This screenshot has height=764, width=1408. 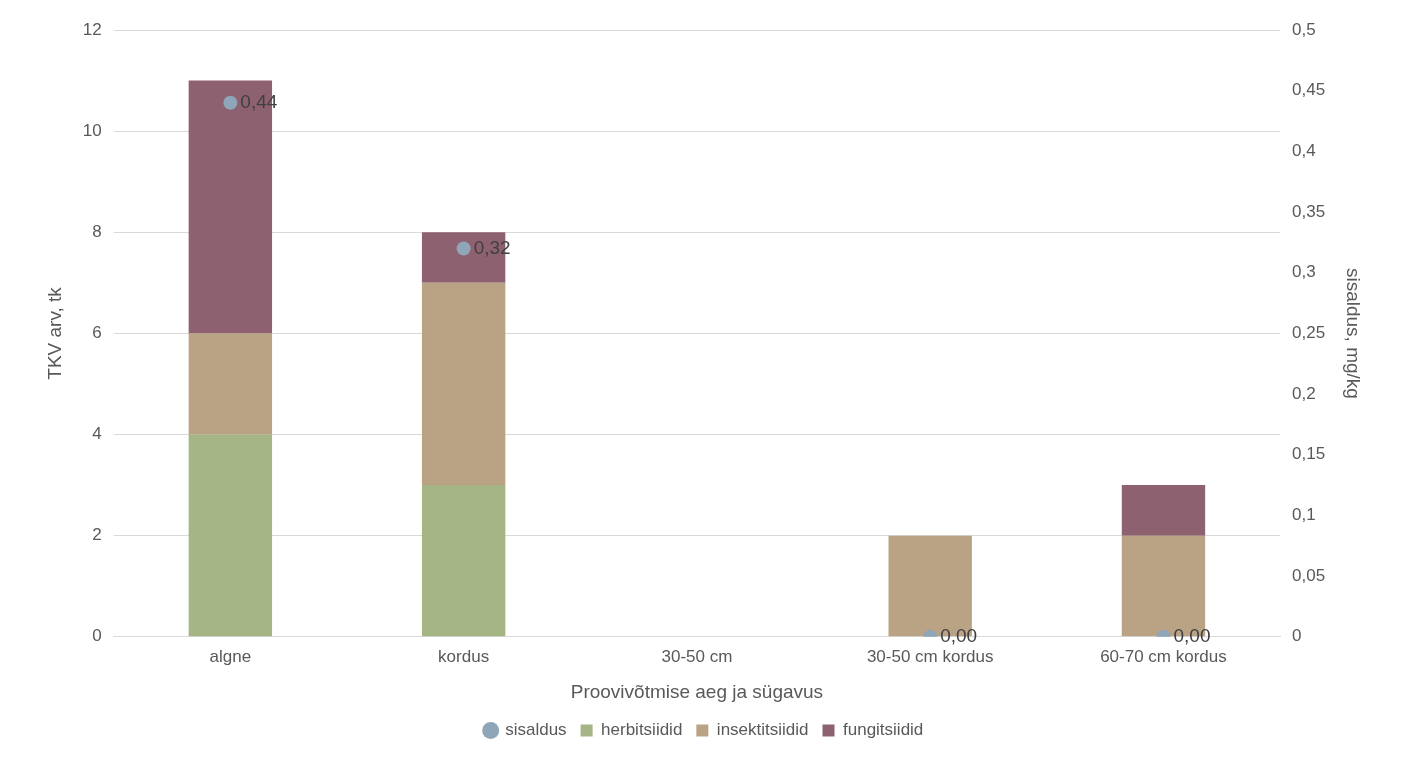 I want to click on y-tick-label: 2, so click(x=97, y=535).